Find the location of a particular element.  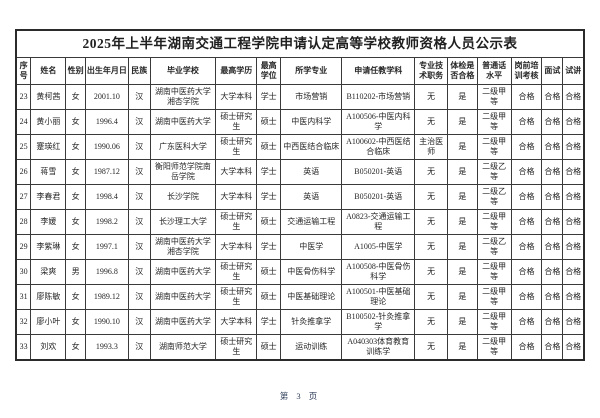

header-cell: 毕业学校 is located at coordinates (183, 71).